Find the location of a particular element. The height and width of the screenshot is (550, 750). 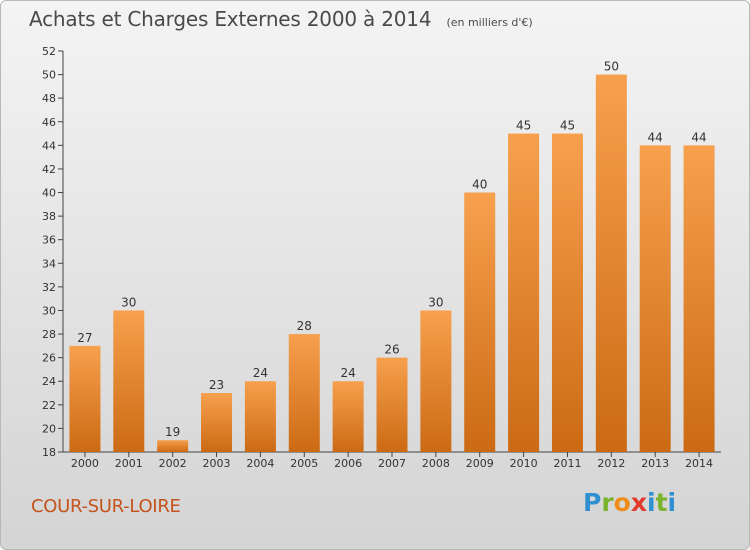

x-tick-label: 2009 is located at coordinates (480, 463).